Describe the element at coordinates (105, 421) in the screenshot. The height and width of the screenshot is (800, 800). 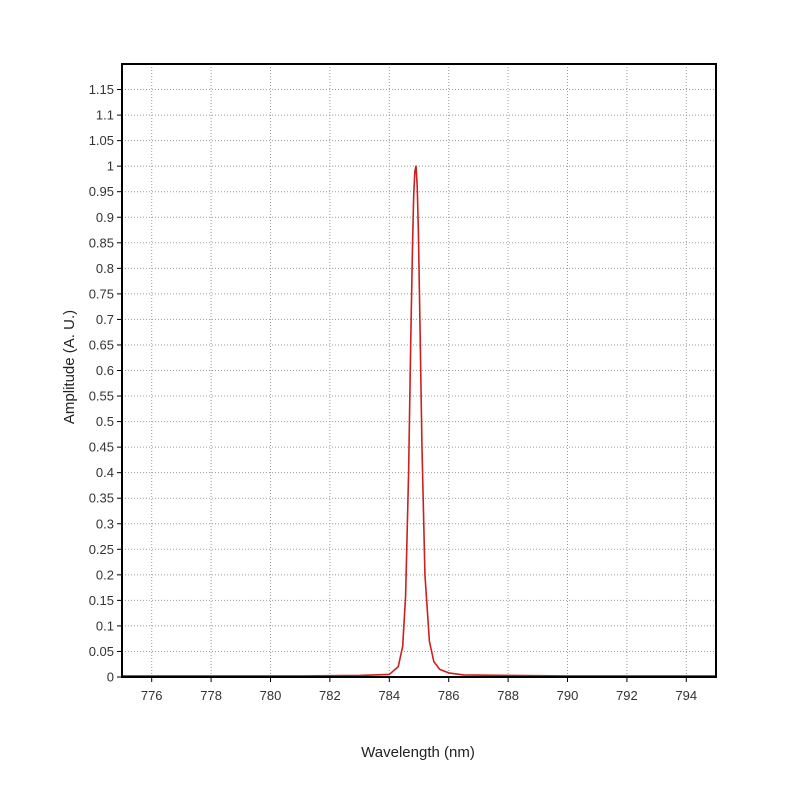
I see `y-tick-label: 0.5` at that location.